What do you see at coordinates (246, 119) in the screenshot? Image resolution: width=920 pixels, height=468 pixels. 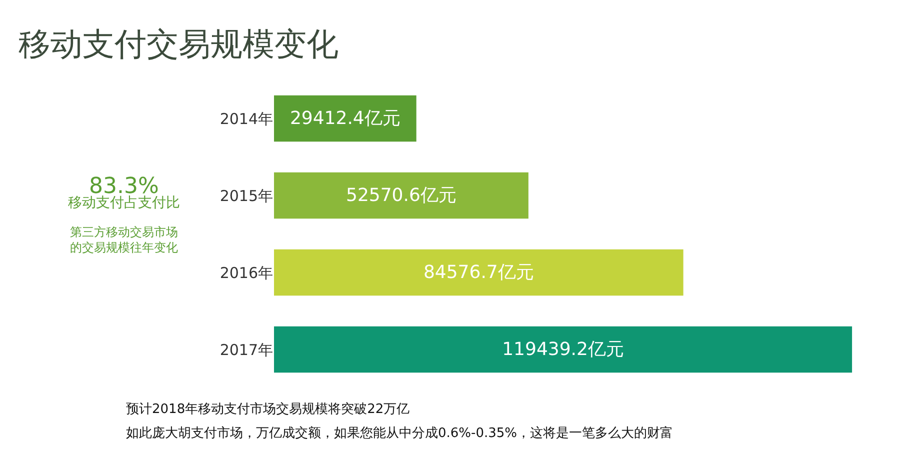 I see `y-tick-label: 2014年` at bounding box center [246, 119].